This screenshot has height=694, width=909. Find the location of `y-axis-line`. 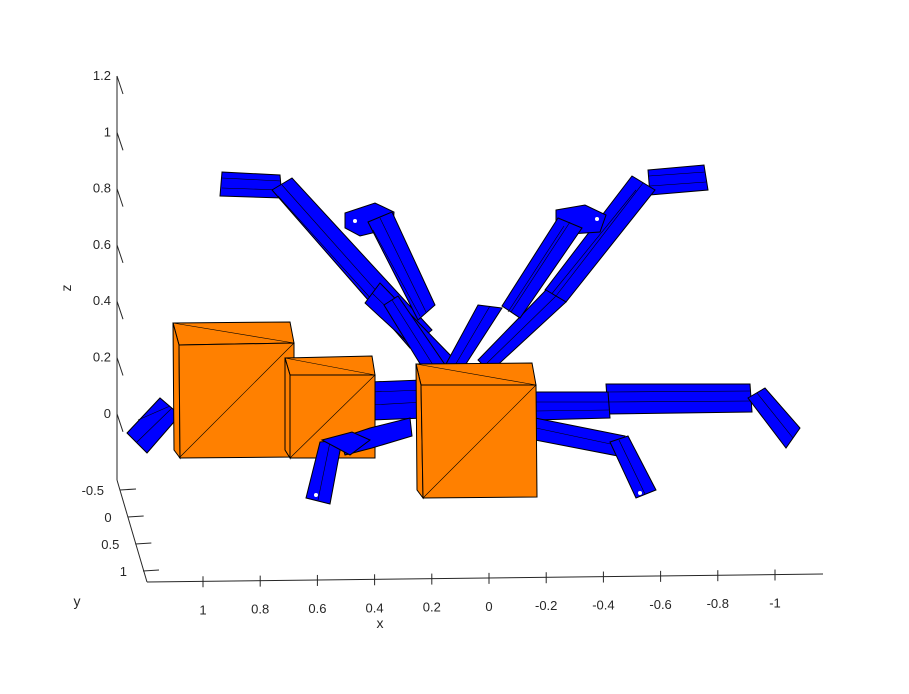

y-axis-line is located at coordinates (132, 531).